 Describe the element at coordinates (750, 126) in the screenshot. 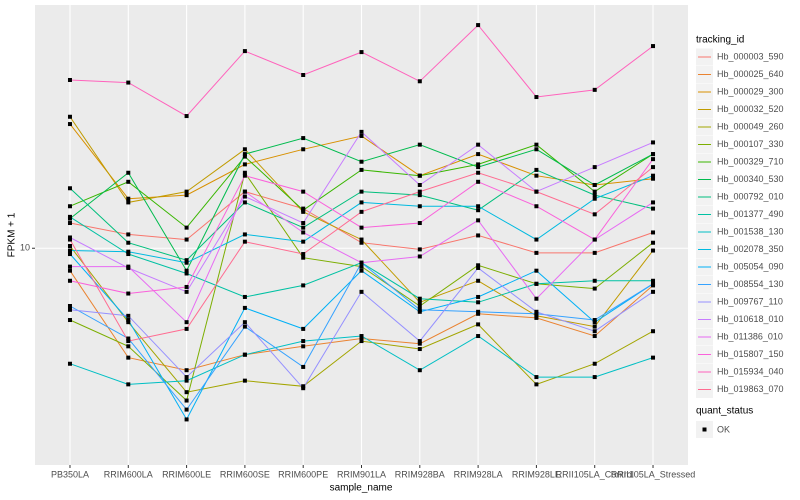

I see `legend-label: Hb_000049_260` at that location.